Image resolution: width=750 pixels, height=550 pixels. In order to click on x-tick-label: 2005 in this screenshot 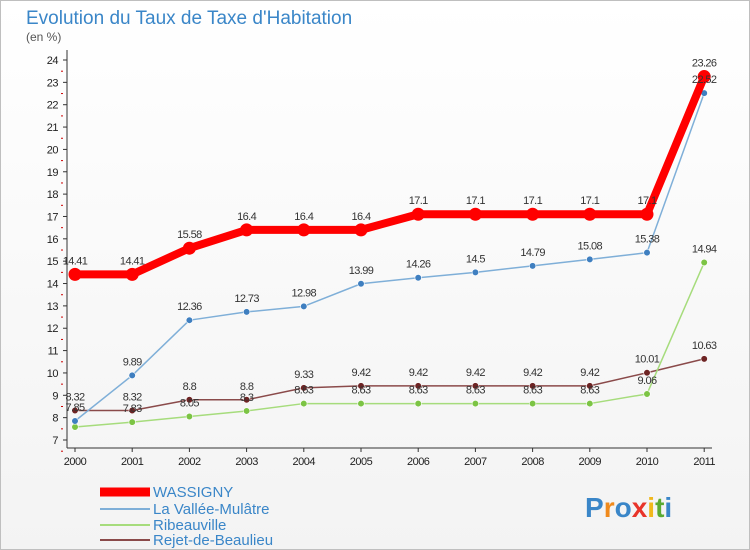, I will do `click(361, 462)`.